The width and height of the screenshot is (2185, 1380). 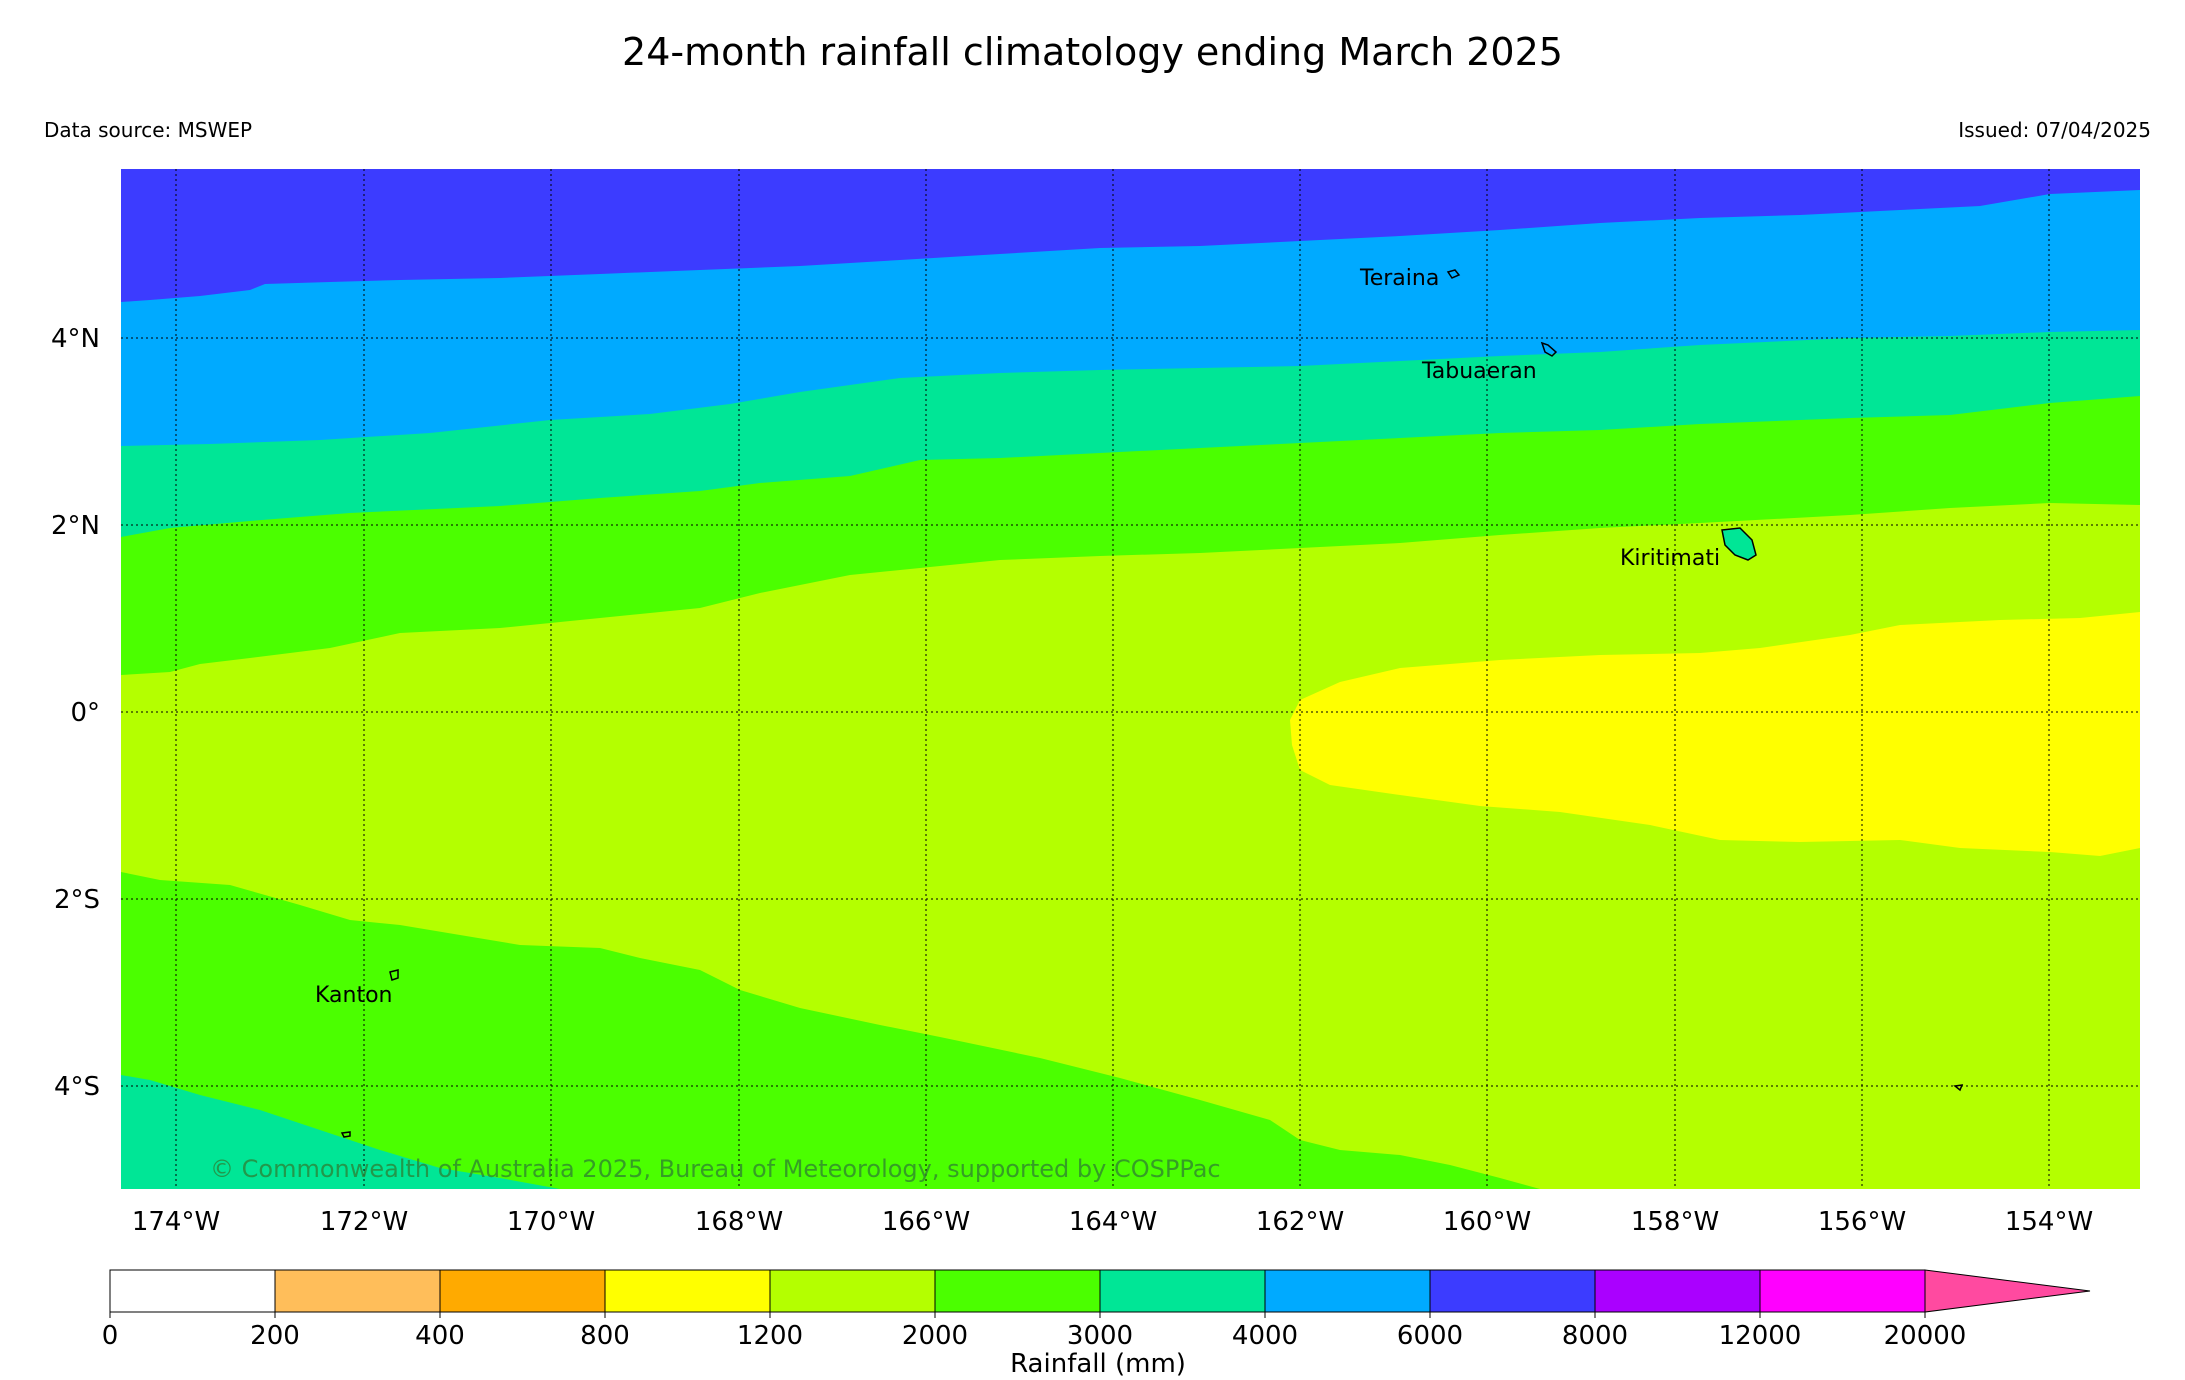 What do you see at coordinates (275, 1336) in the screenshot?
I see `colorbar-tick-label: 200` at bounding box center [275, 1336].